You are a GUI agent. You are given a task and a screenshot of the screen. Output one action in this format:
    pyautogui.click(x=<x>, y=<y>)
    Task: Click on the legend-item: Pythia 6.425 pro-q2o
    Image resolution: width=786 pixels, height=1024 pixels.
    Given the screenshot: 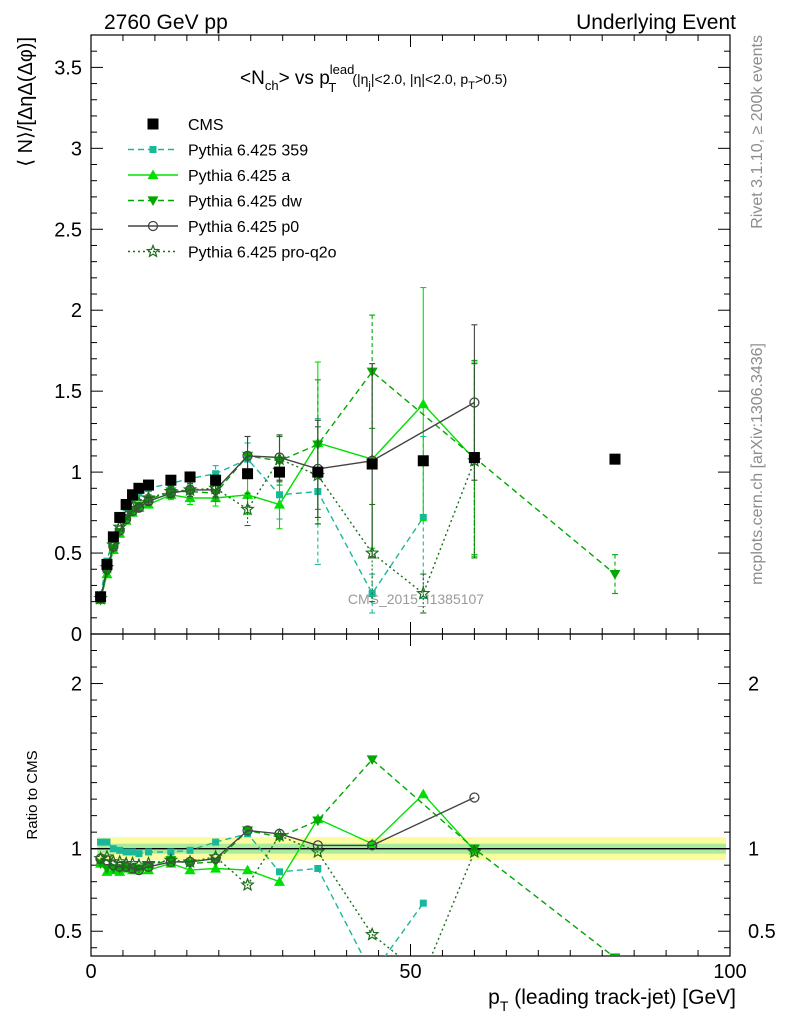 What is the action you would take?
    pyautogui.click(x=232, y=252)
    